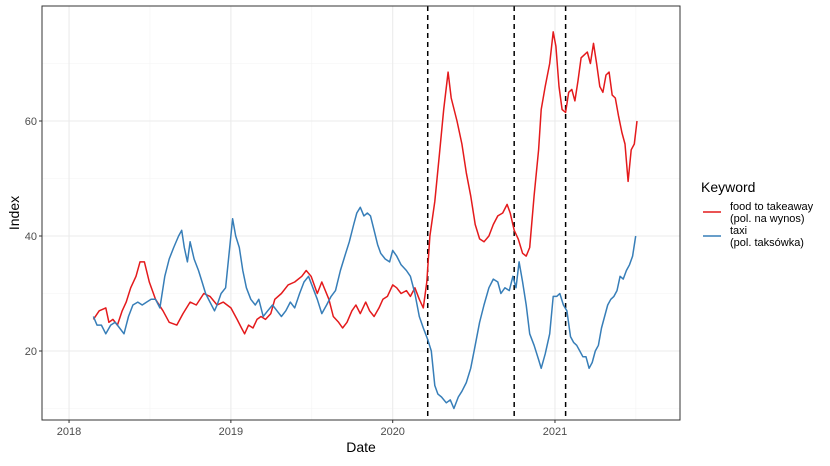 This screenshot has width=830, height=466. Describe the element at coordinates (14, 213) in the screenshot. I see `y-axis-title: Index` at that location.